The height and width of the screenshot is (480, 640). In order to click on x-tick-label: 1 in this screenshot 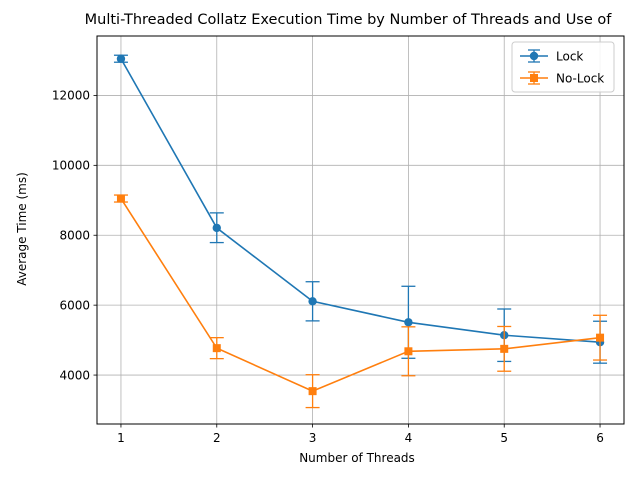, I will do `click(121, 438)`.